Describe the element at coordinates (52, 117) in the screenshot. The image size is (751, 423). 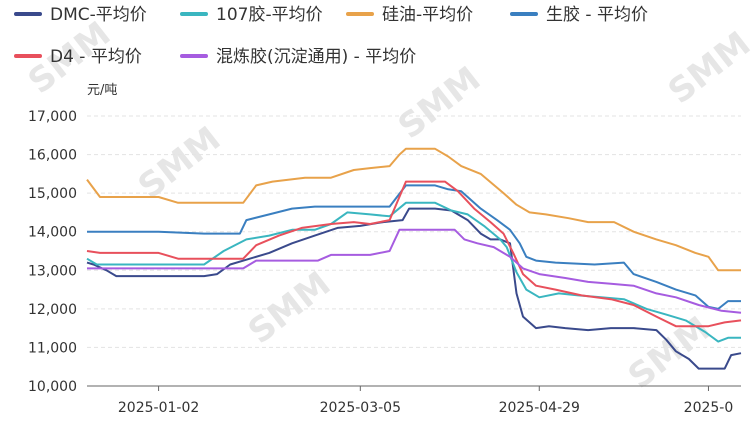
I see `y-tick-label: 17,000` at that location.